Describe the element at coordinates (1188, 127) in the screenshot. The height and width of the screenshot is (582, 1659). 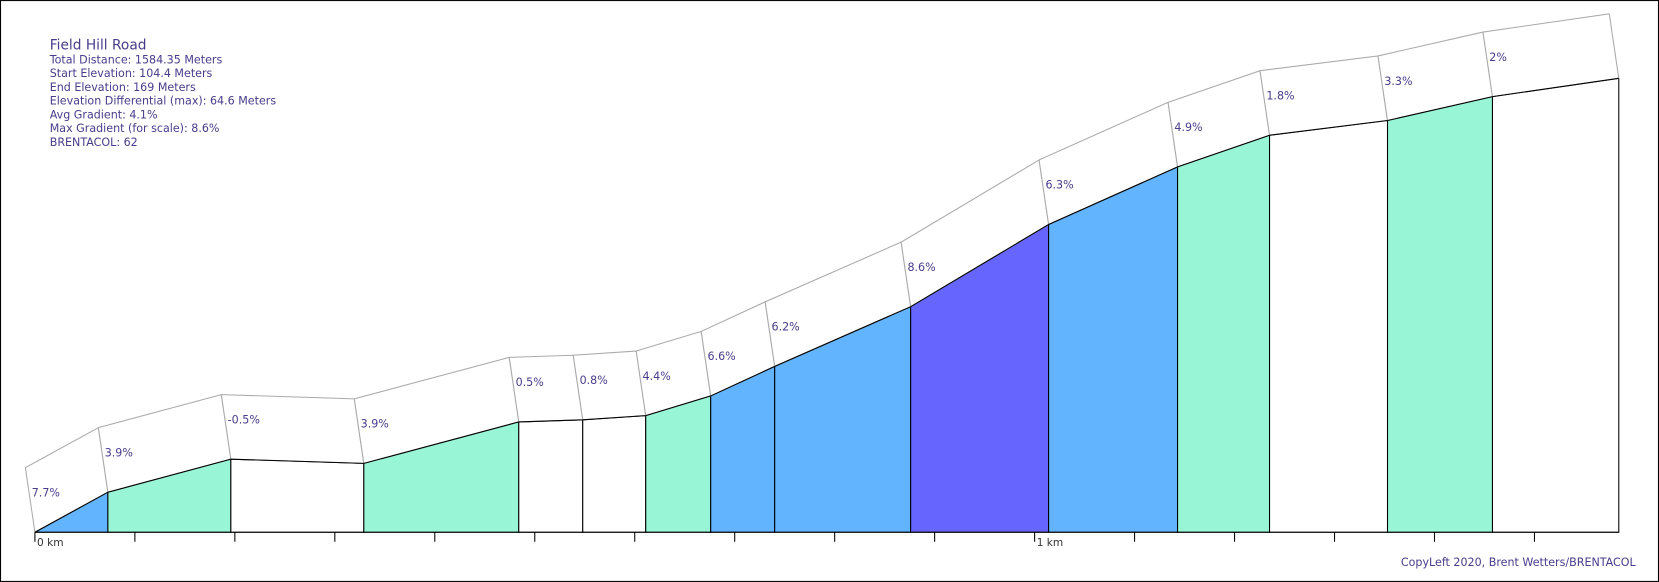
I see `gradient-label: 4.9%` at that location.